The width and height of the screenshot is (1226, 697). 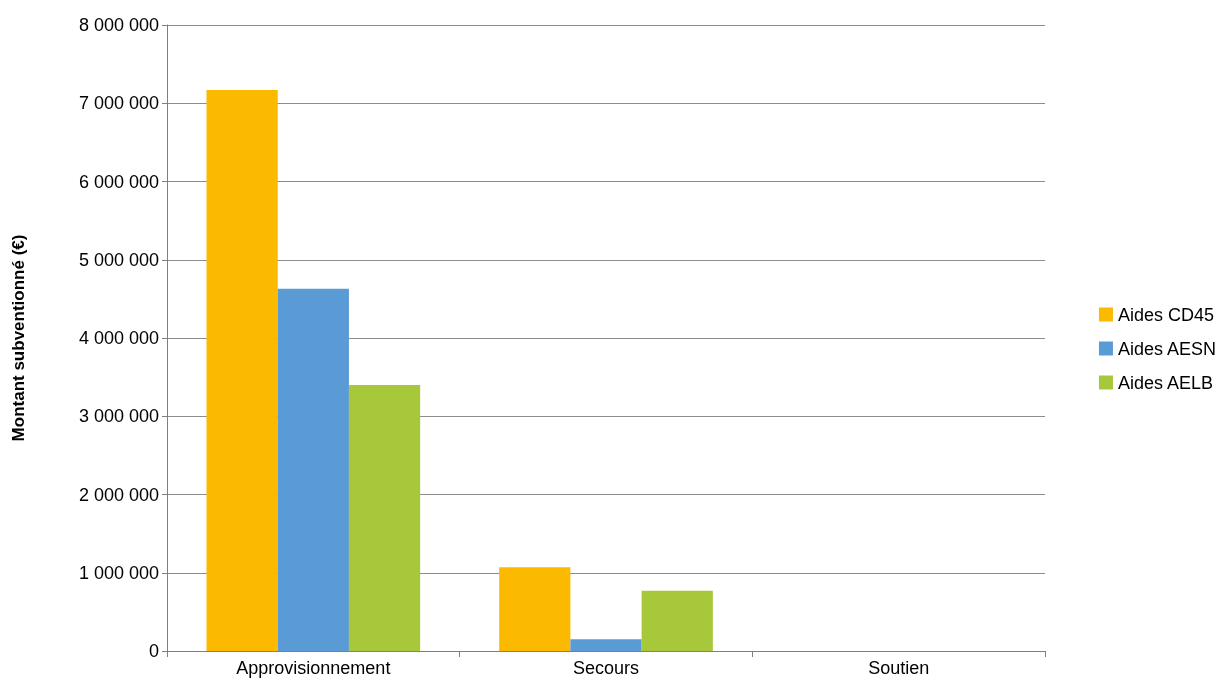 I want to click on legend-label: Aides CD45, so click(x=1165, y=314).